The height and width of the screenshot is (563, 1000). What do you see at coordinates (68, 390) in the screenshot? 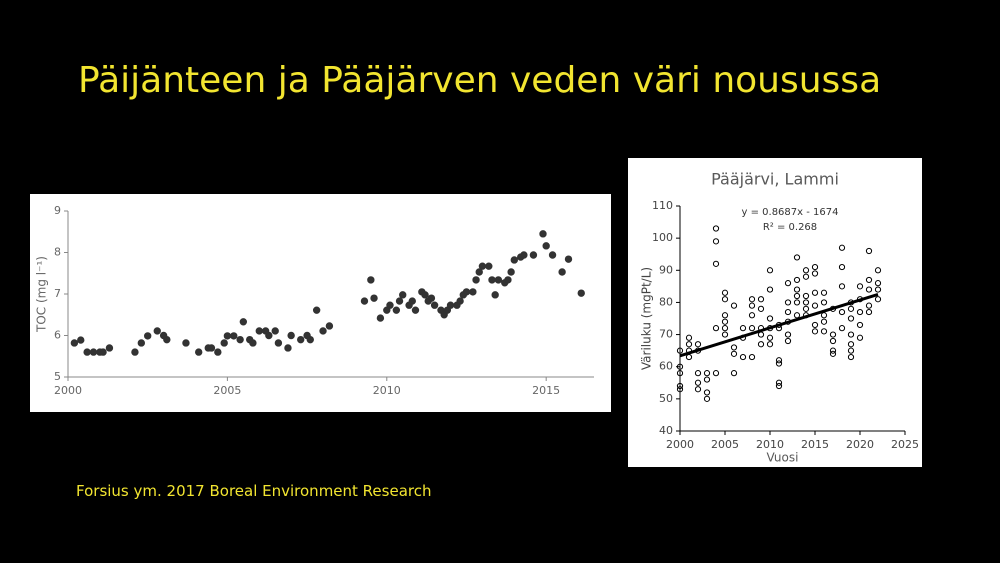
I see `x-tick-label: 2000` at bounding box center [68, 390].